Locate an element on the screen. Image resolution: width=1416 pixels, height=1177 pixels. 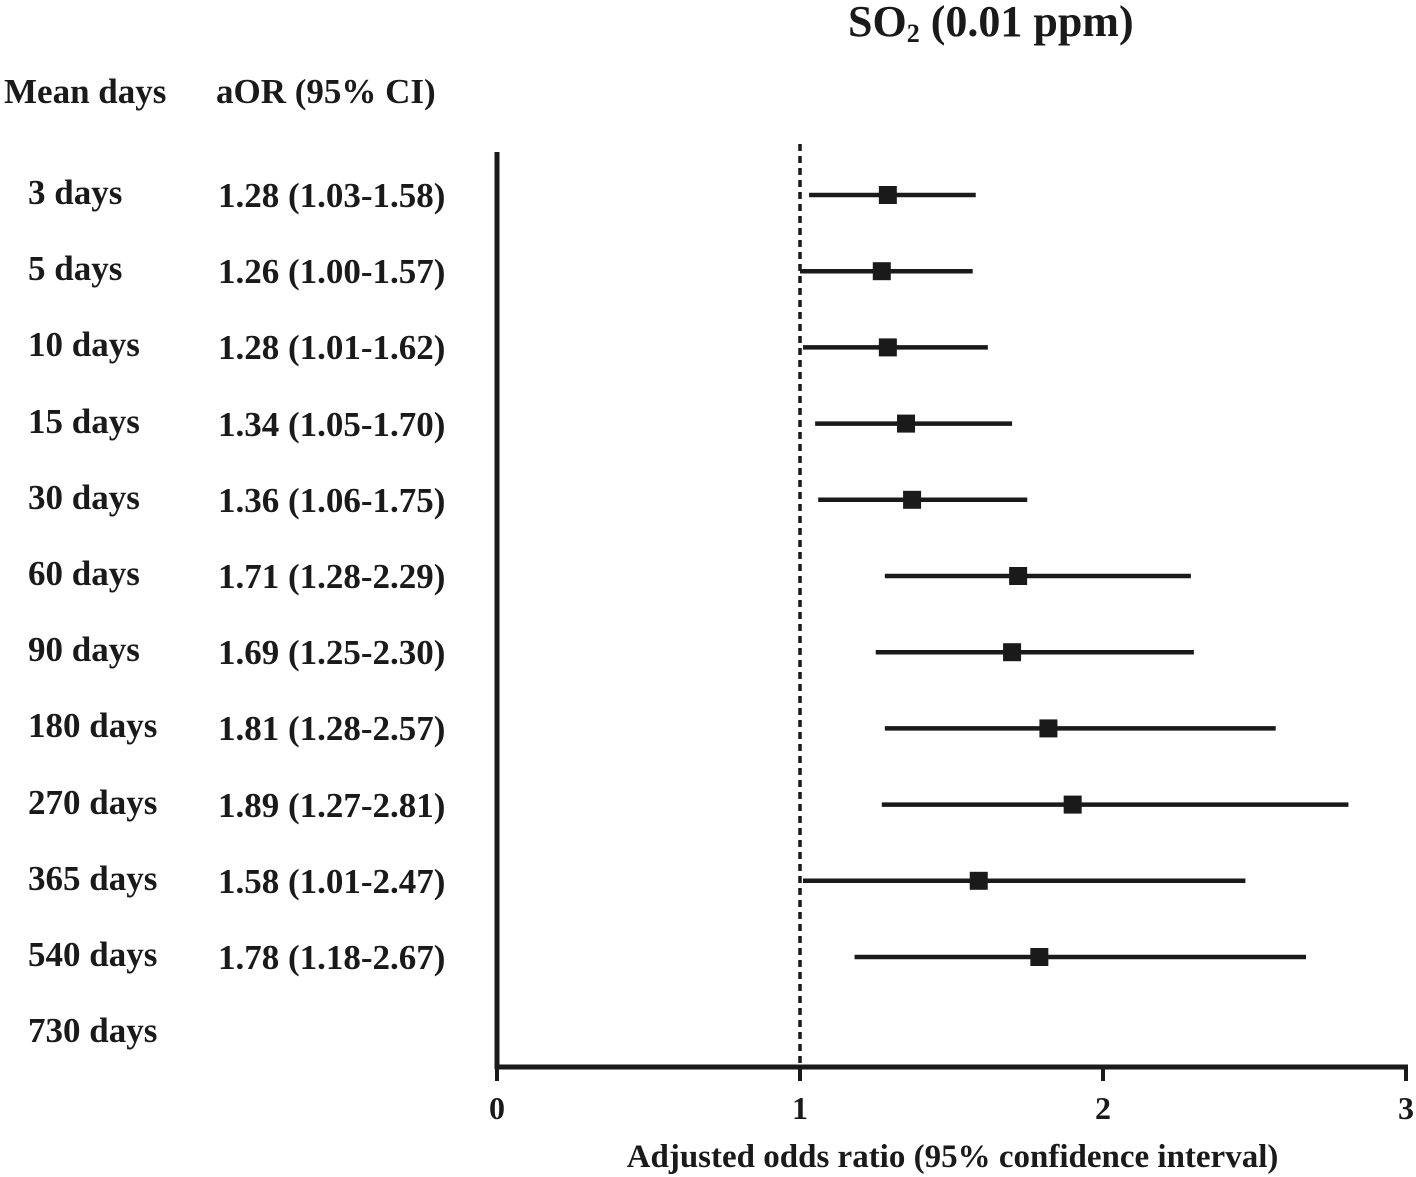
row-label: 540 days is located at coordinates (93, 954).